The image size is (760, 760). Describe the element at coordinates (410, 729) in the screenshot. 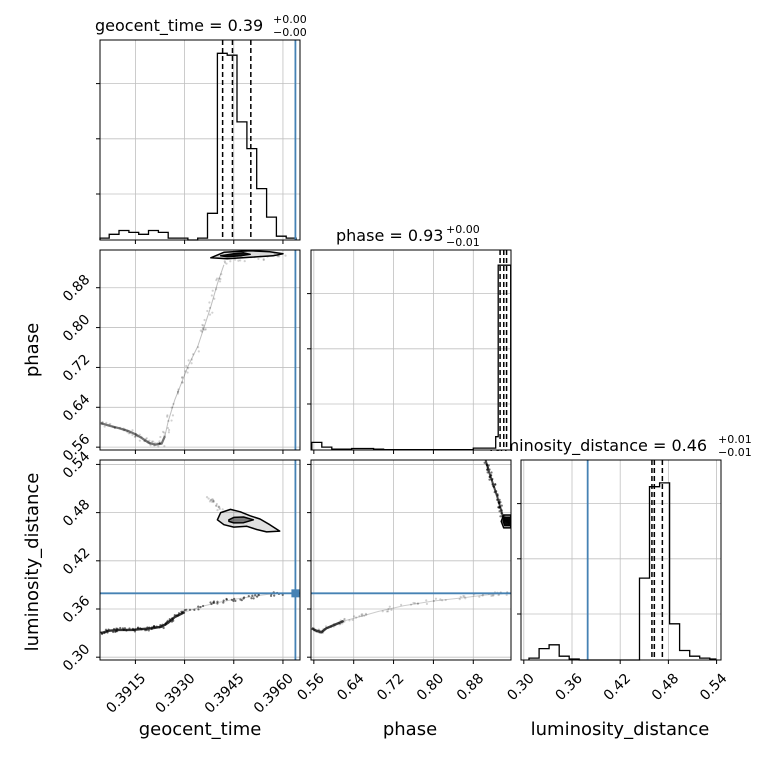

I see `x-axis-label-phase: phase` at that location.